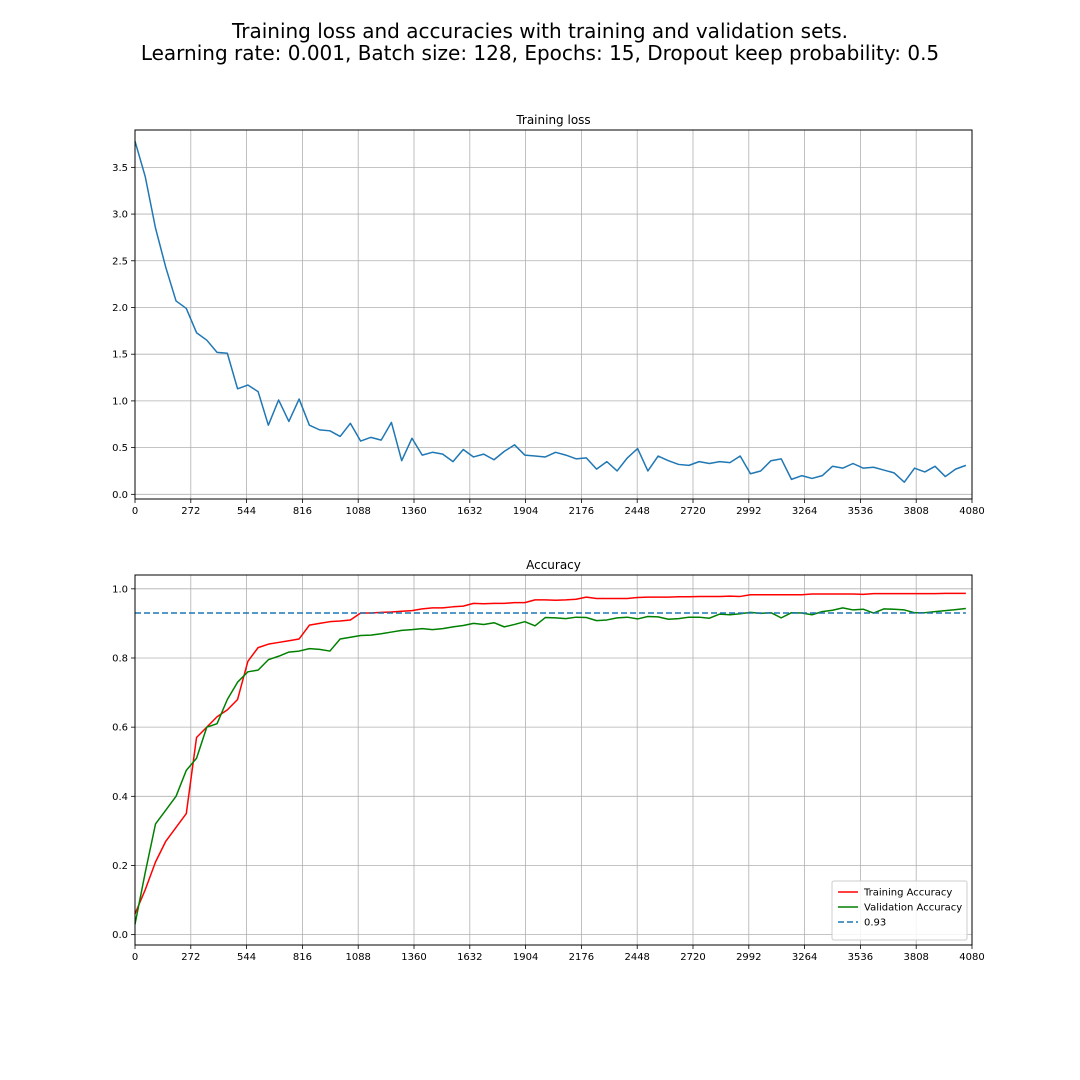  Describe the element at coordinates (636, 957) in the screenshot. I see `accuracy-x-tick-label: 2448` at that location.